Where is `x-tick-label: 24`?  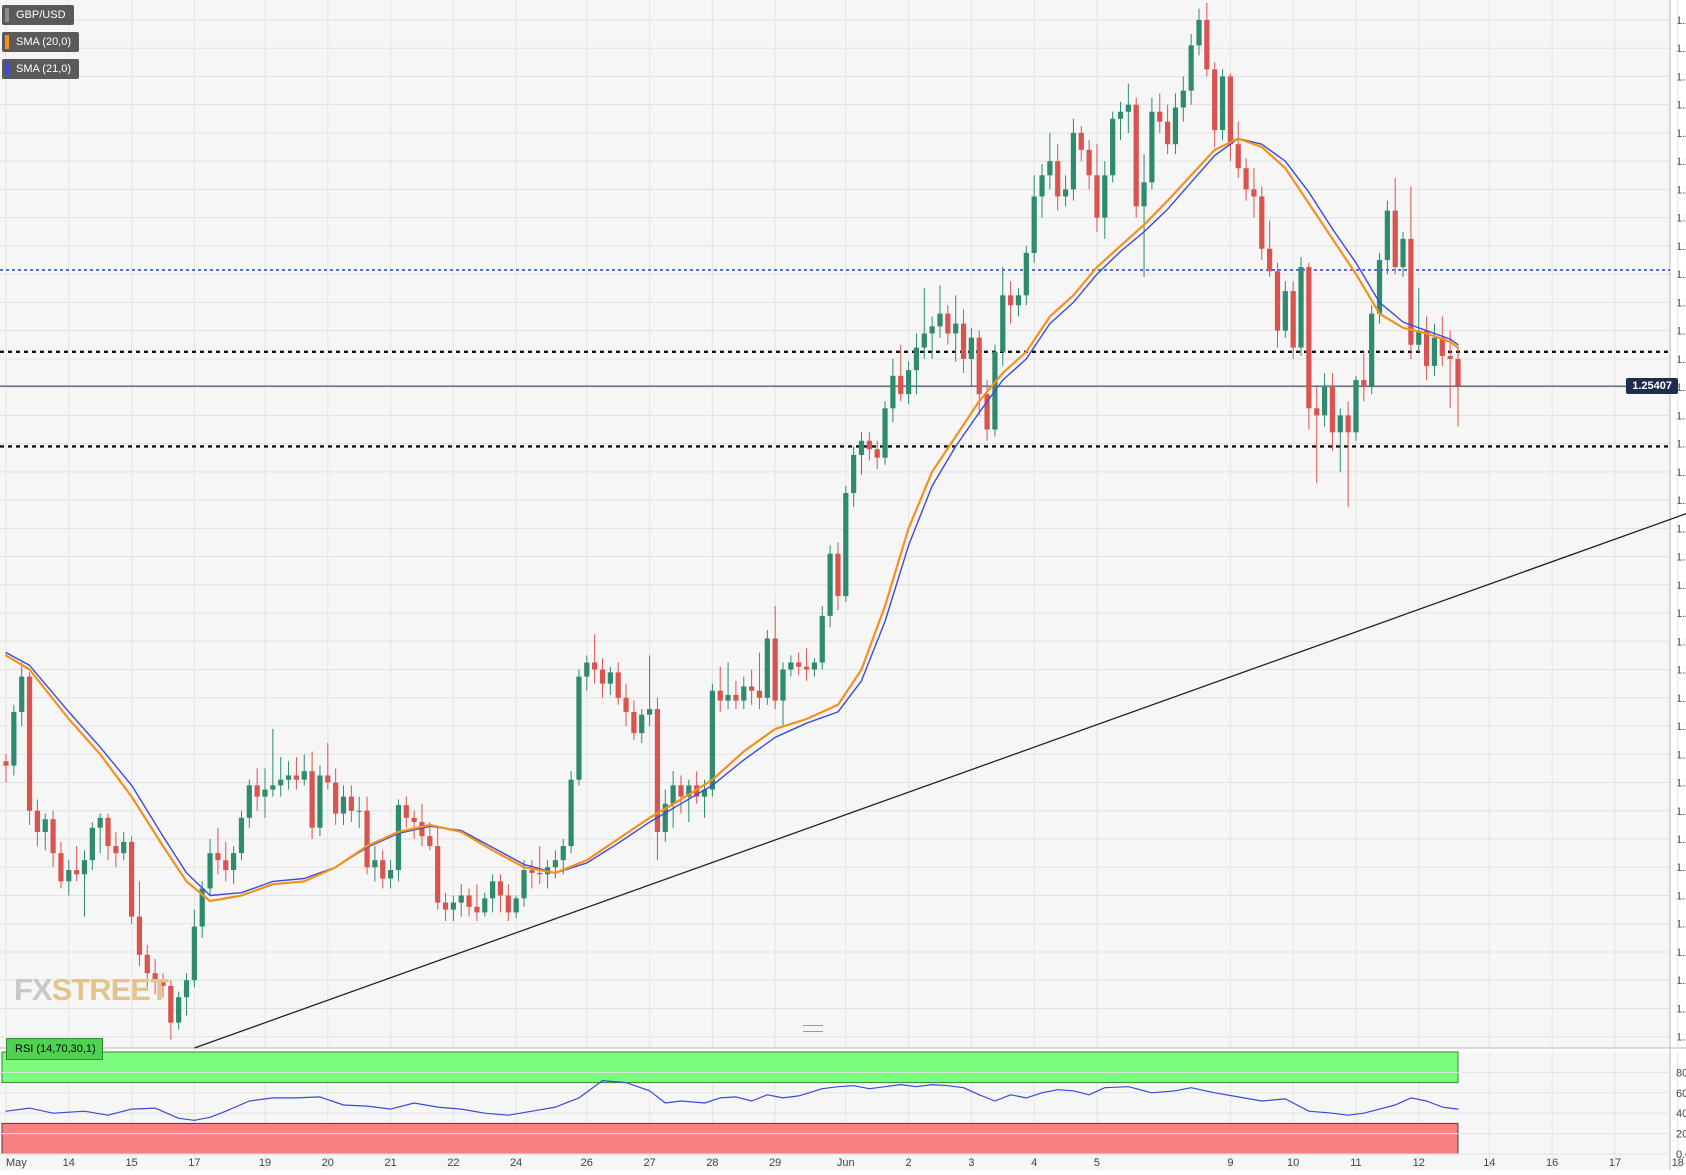
x-tick-label: 24 is located at coordinates (516, 1163).